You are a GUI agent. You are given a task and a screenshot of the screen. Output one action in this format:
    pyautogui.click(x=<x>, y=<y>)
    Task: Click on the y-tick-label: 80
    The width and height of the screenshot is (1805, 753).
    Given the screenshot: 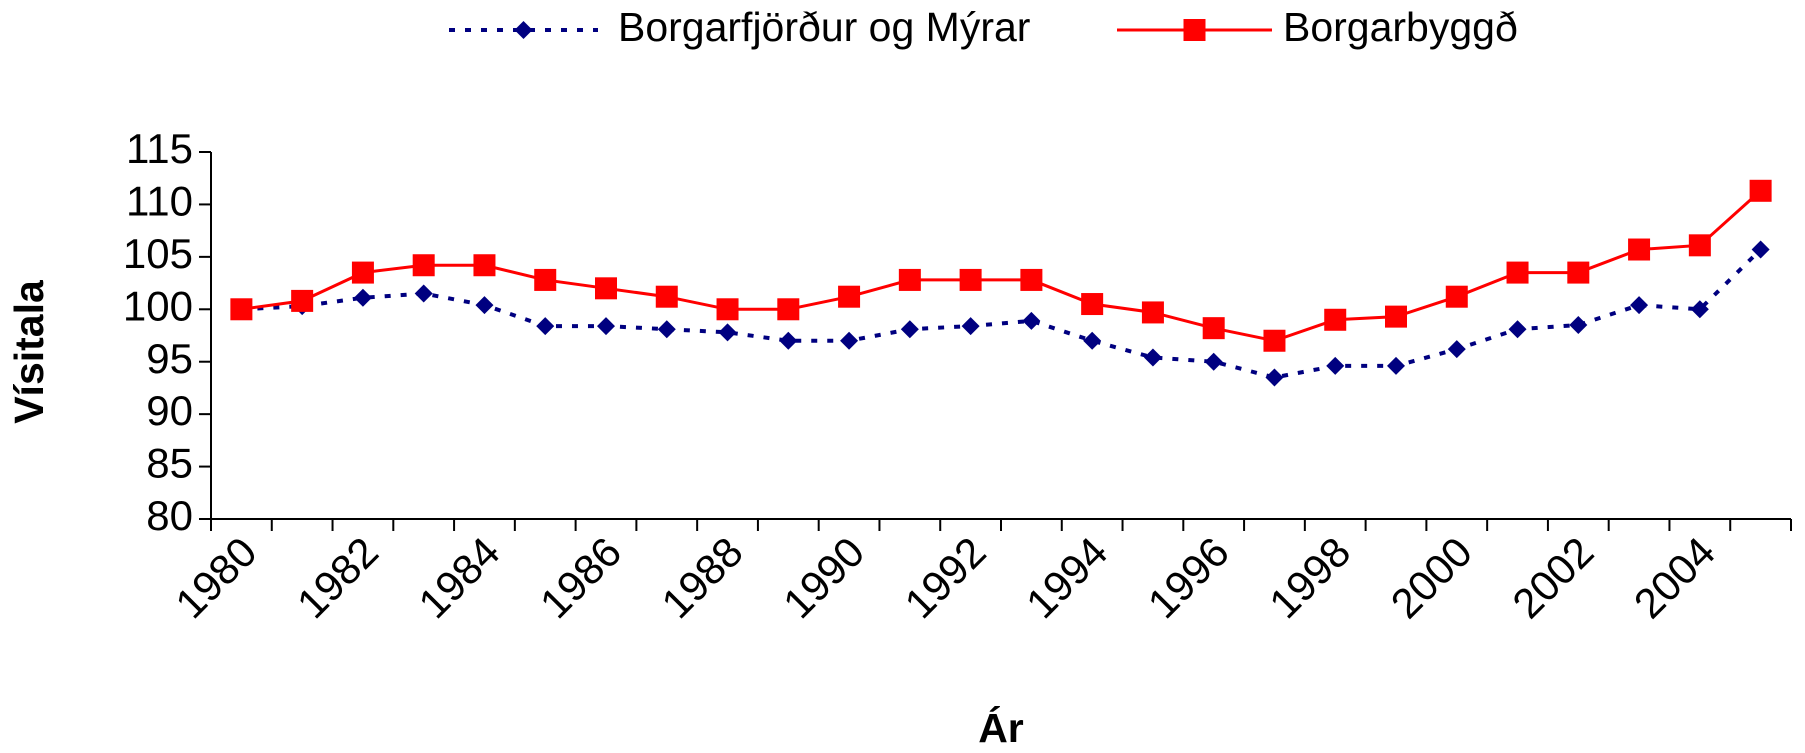 What is the action you would take?
    pyautogui.click(x=169, y=515)
    